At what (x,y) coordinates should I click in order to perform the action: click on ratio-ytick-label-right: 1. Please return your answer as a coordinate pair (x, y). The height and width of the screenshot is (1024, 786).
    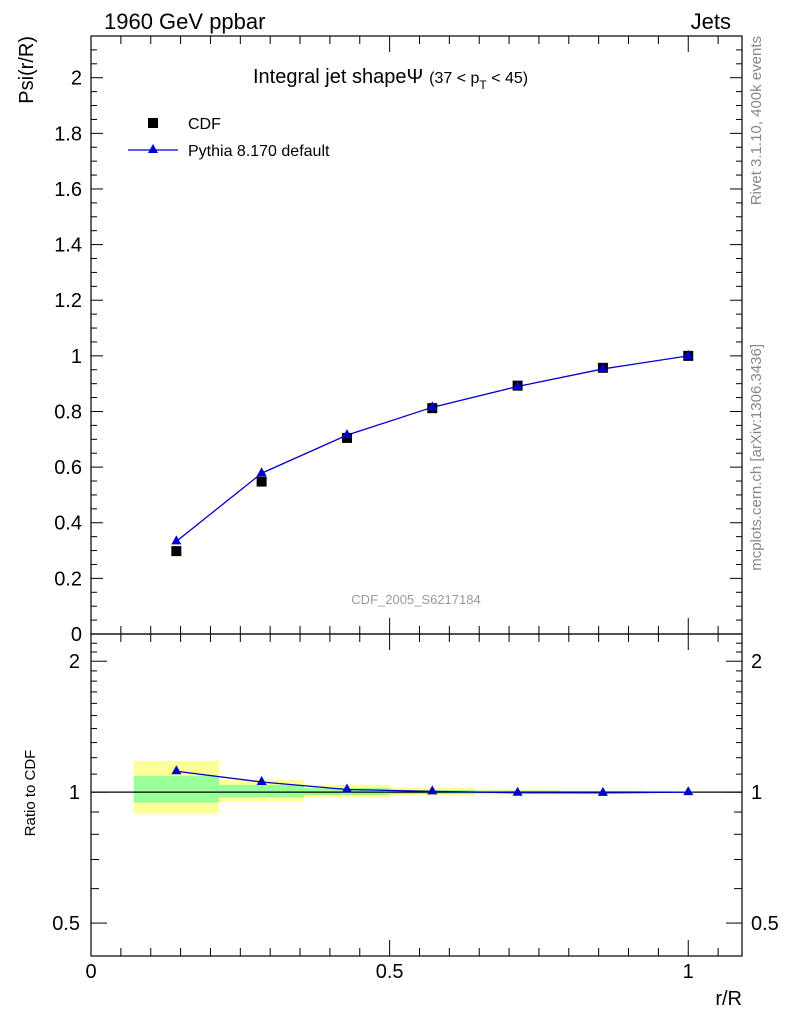
    Looking at the image, I should click on (756, 793).